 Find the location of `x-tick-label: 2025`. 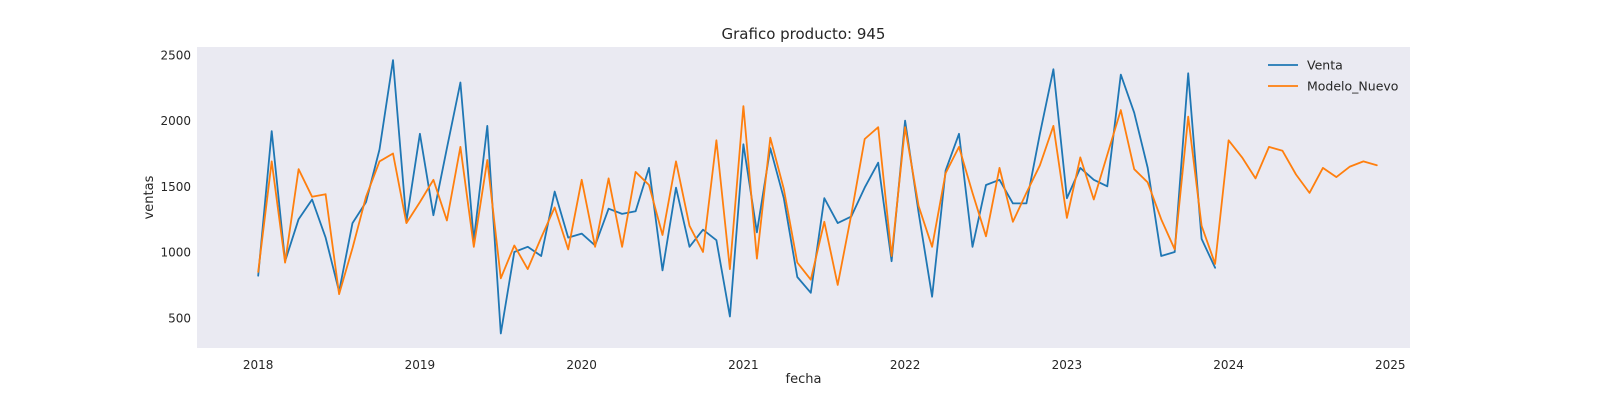

x-tick-label: 2025 is located at coordinates (1390, 365).